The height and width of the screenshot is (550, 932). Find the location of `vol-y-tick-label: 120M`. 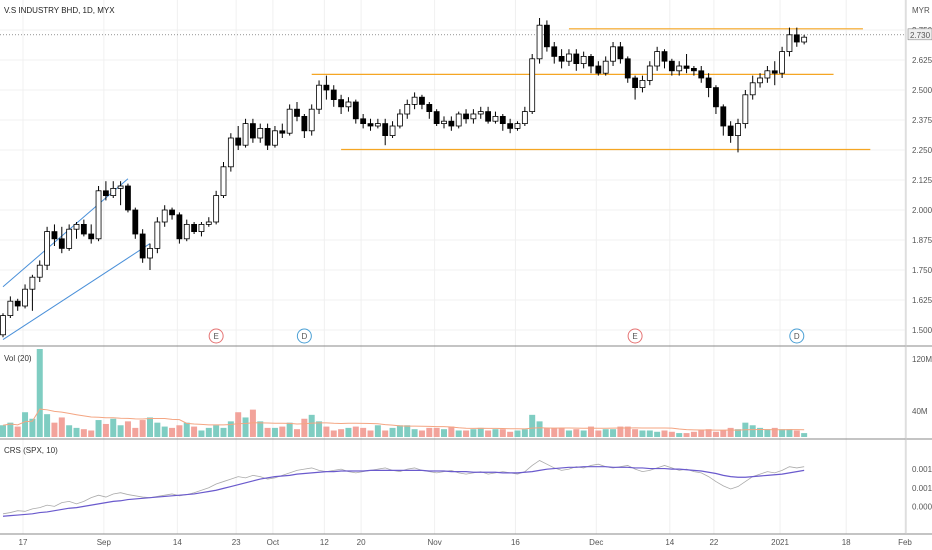

vol-y-tick-label: 120M is located at coordinates (922, 359).